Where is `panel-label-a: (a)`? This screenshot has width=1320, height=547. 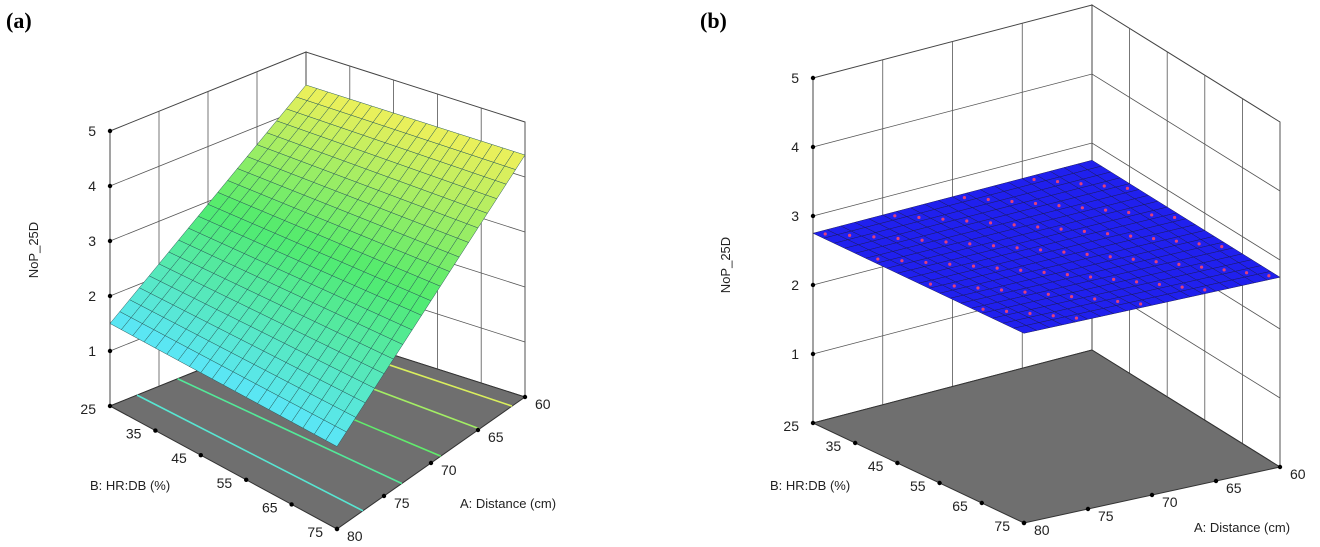
panel-label-a: (a) is located at coordinates (19, 20).